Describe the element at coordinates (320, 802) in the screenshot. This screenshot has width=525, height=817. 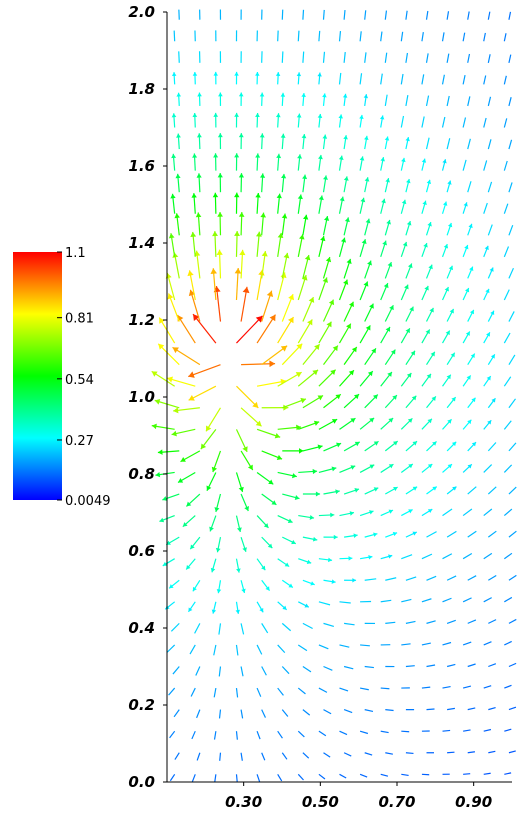
I see `x-tick-label: 0.50` at that location.